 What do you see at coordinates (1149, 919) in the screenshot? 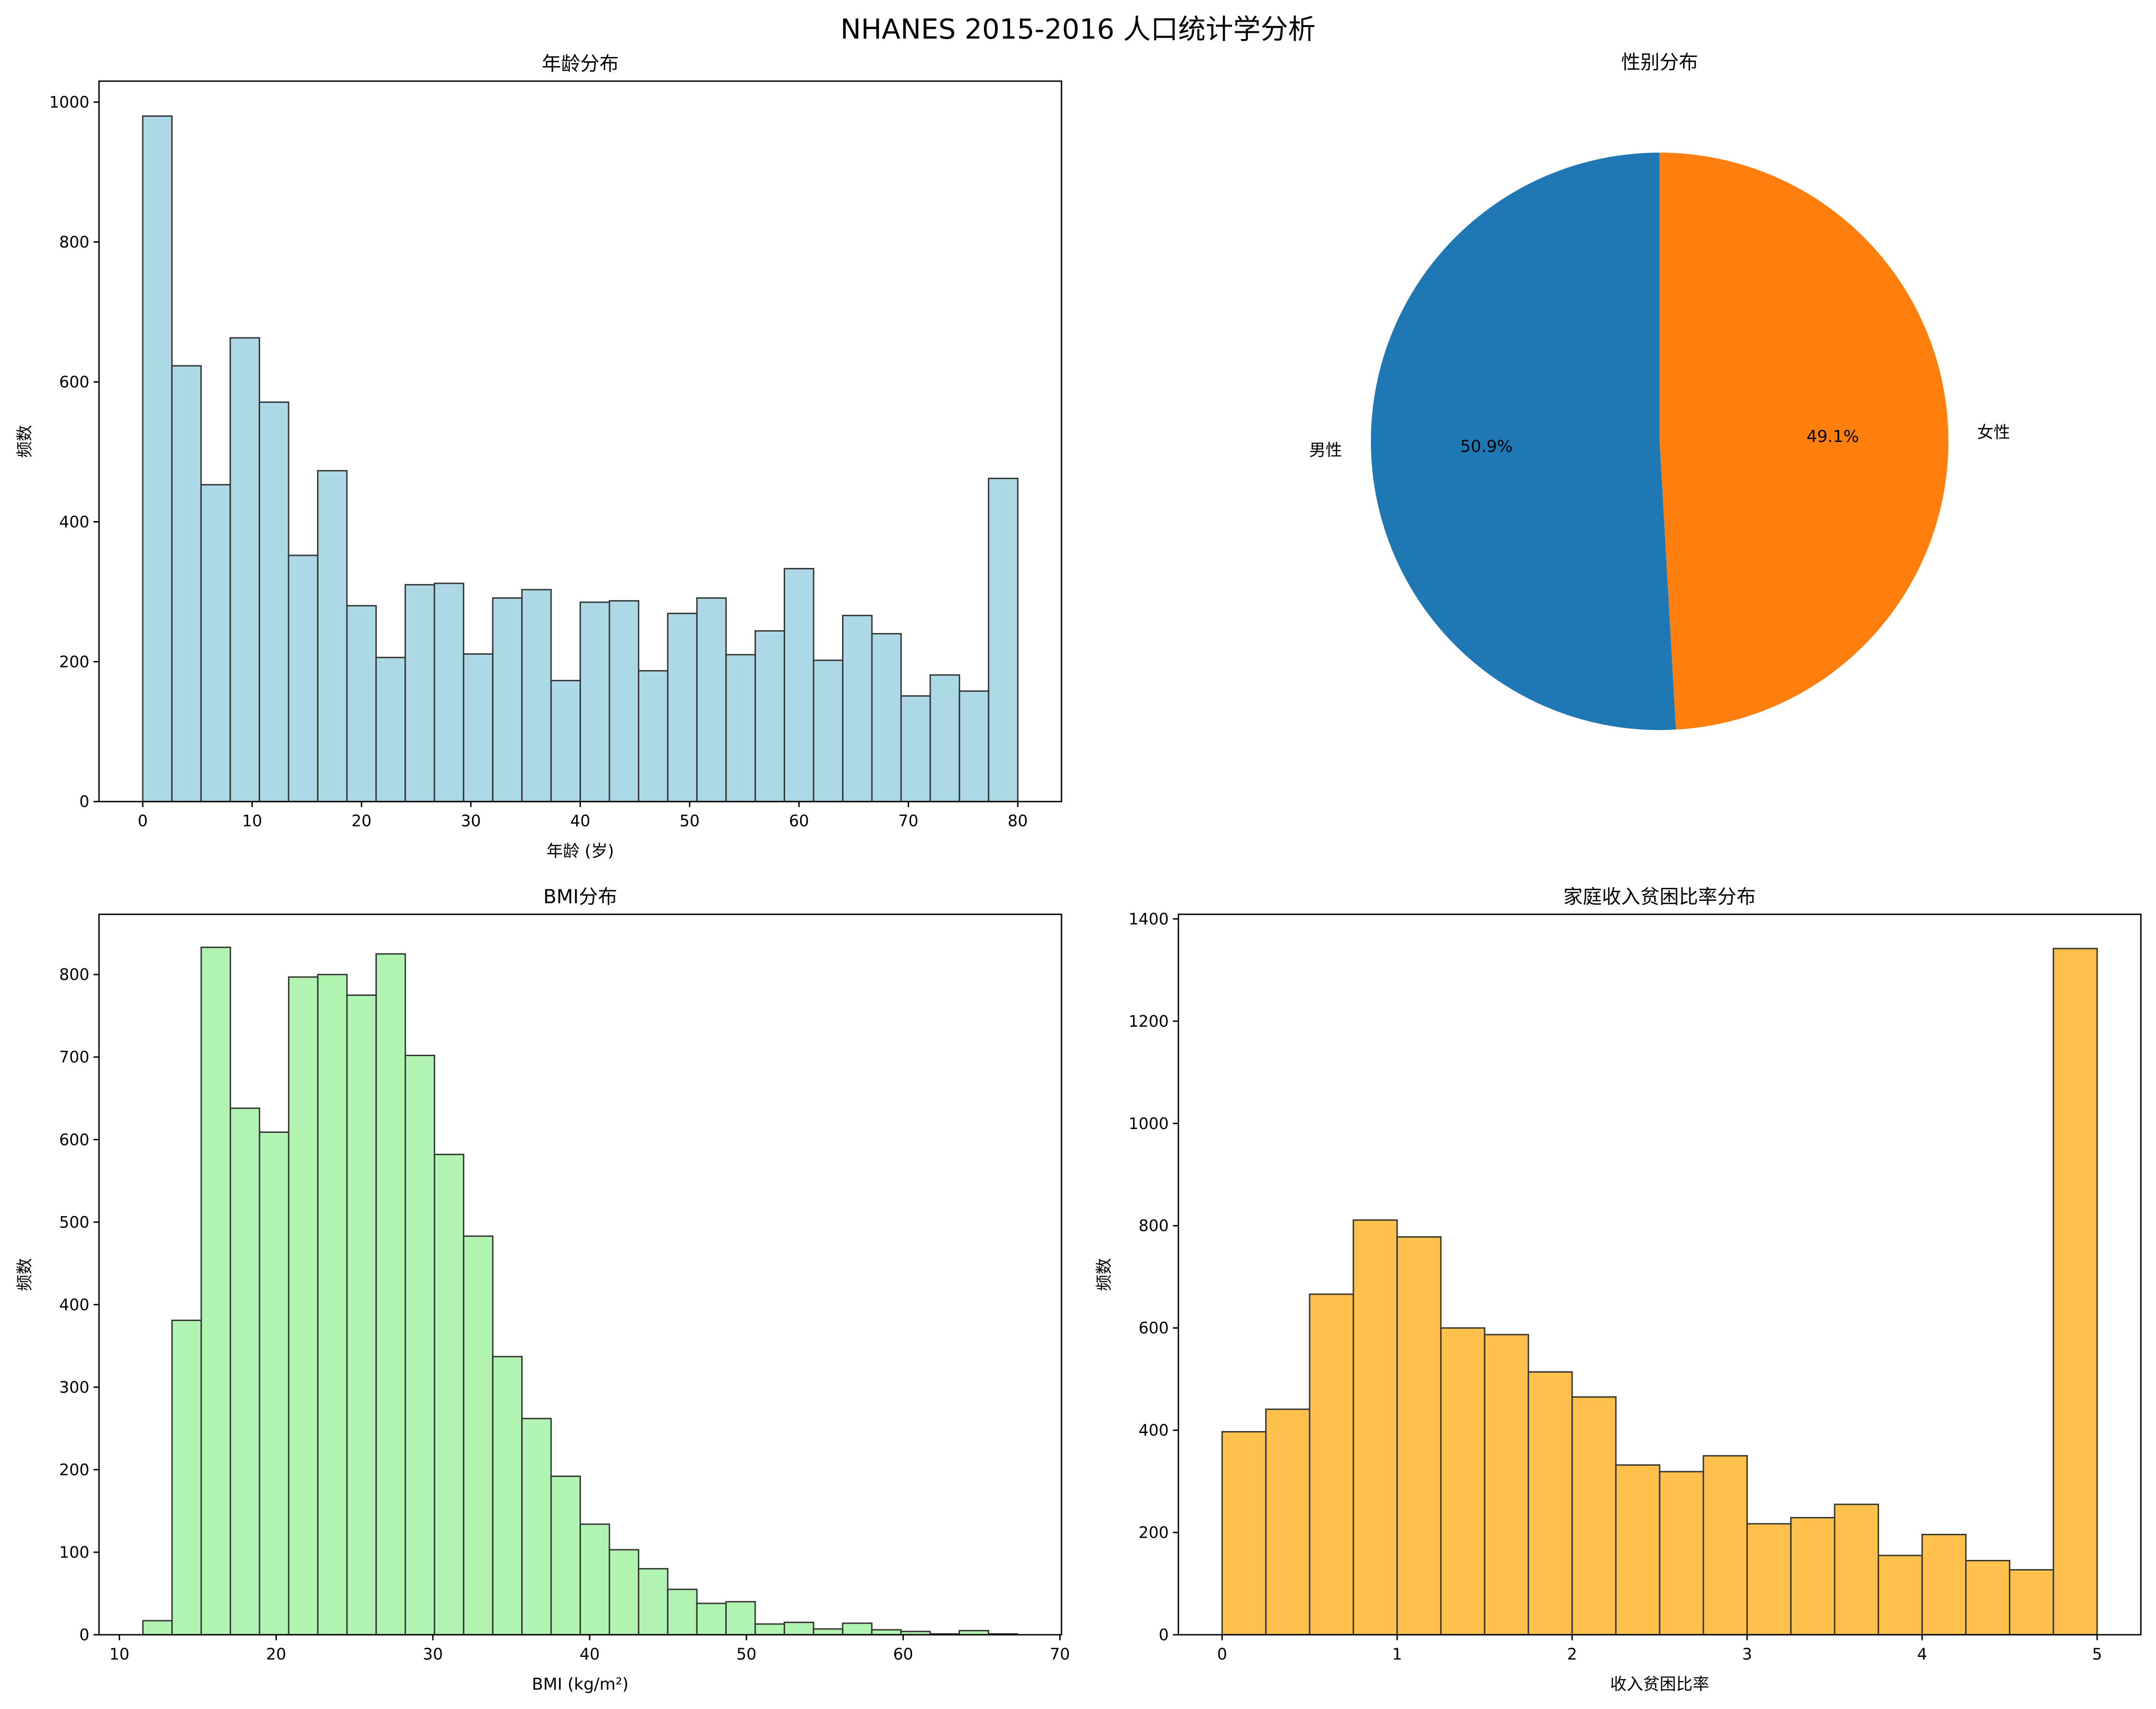
I see `y-tick-label: 1400` at bounding box center [1149, 919].